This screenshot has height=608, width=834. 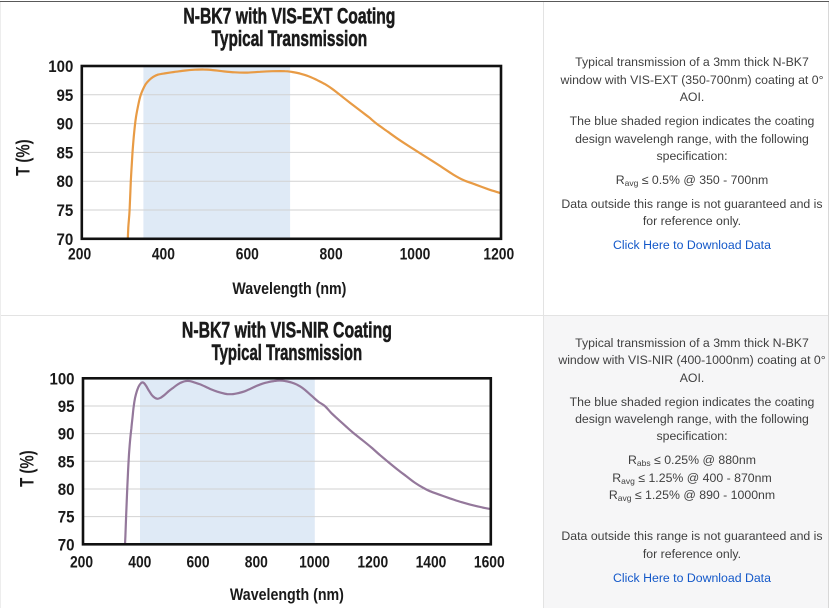 What do you see at coordinates (287, 330) in the screenshot?
I see `svg-text: N-BK7 with VIS-NIR Coating` at bounding box center [287, 330].